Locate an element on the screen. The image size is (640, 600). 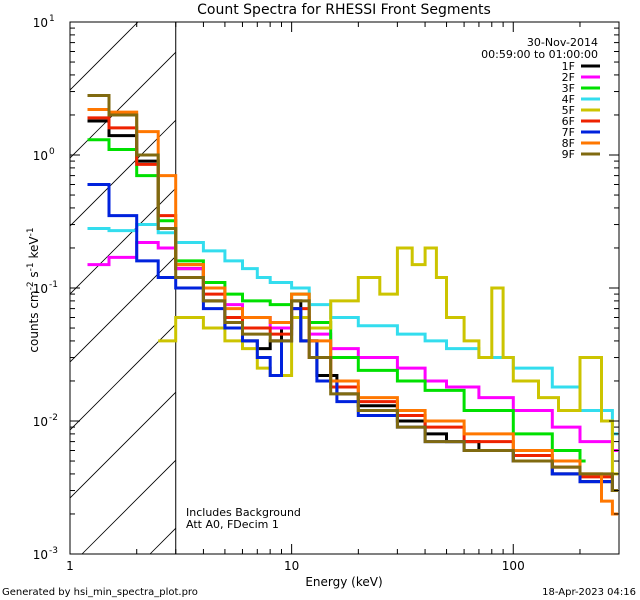
footer-generator: Generated by hsi_min_spectra_plot.pro is located at coordinates (100, 592).